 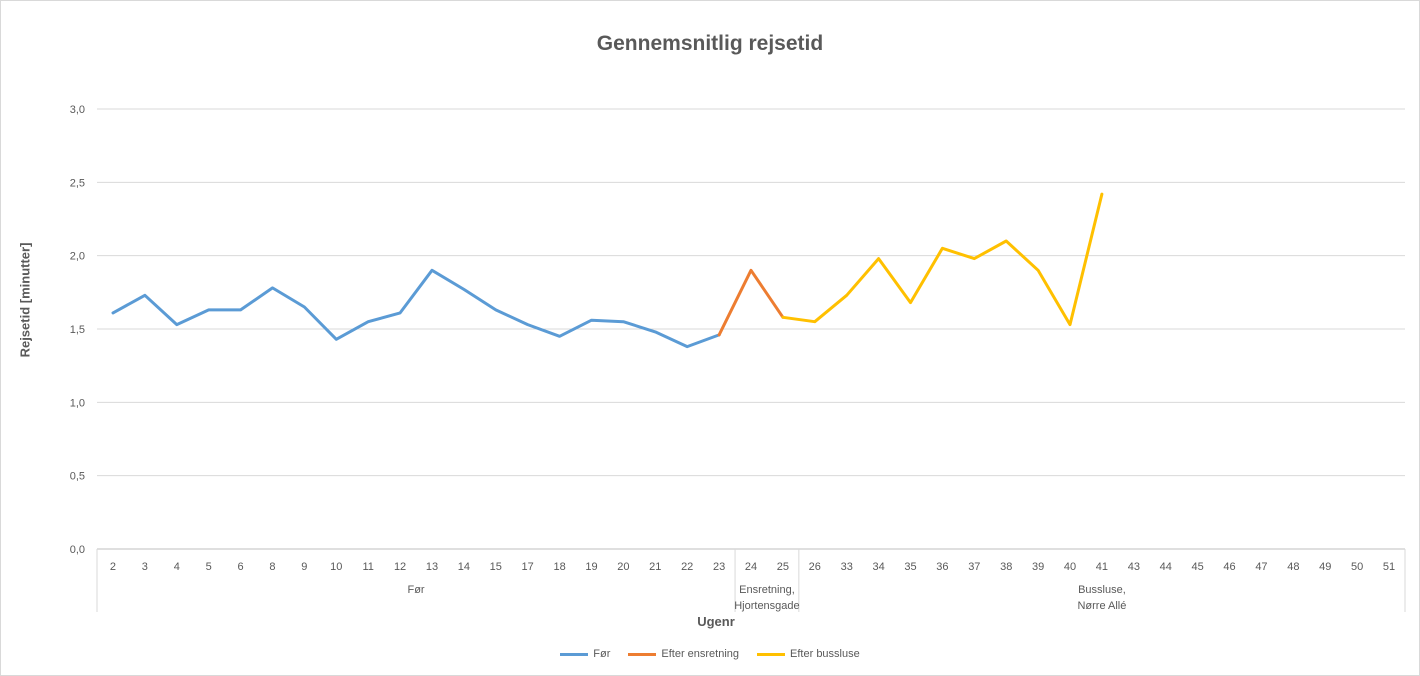 I want to click on x-tick-label: 39, so click(x=1038, y=567).